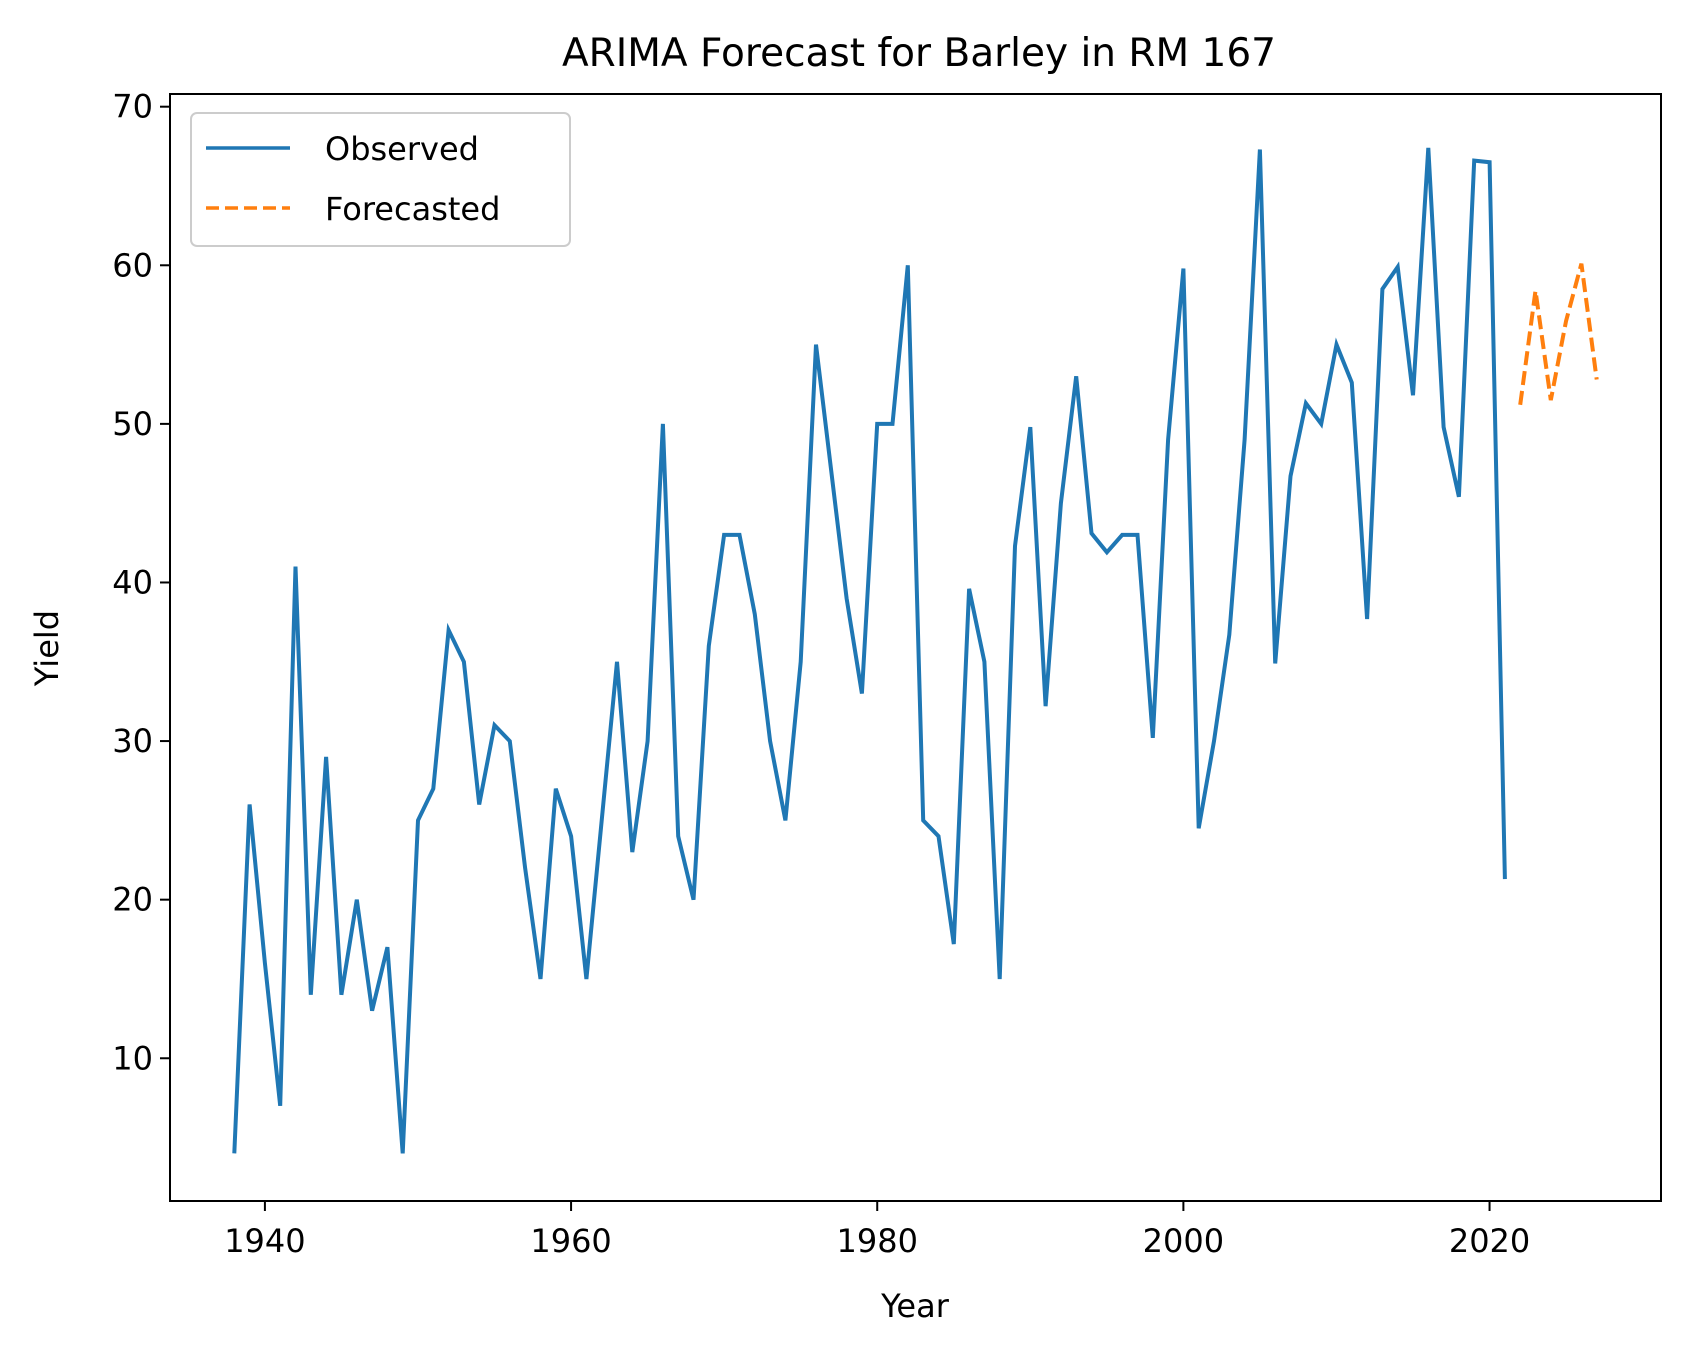  Describe the element at coordinates (132, 424) in the screenshot. I see `y-tick-label: 50` at that location.